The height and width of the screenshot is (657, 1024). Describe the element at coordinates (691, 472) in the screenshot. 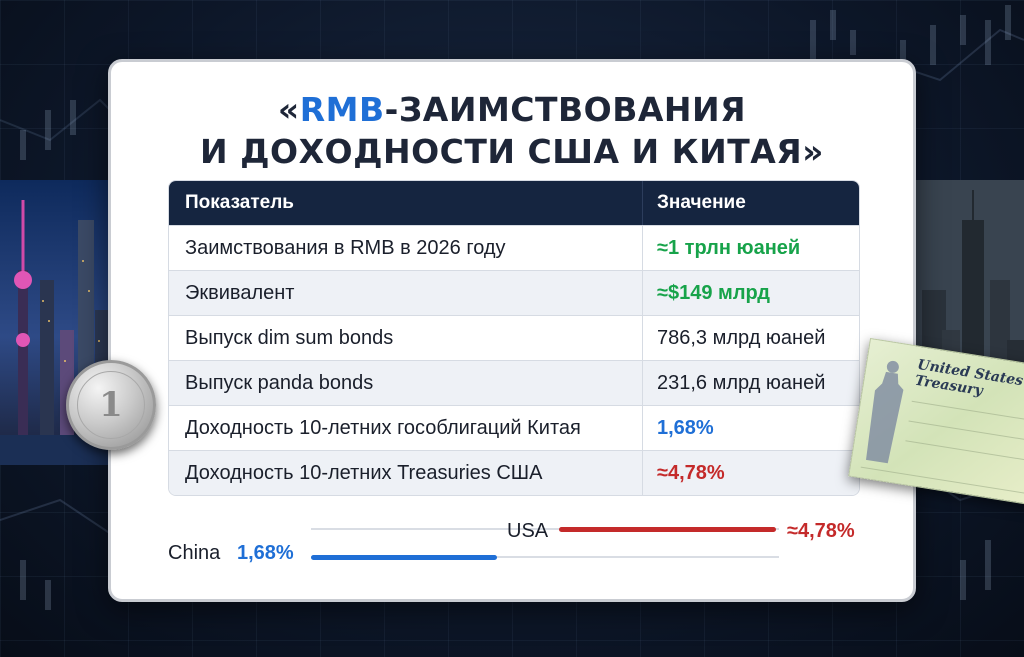

I see `row-value: ≈4,78%` at that location.